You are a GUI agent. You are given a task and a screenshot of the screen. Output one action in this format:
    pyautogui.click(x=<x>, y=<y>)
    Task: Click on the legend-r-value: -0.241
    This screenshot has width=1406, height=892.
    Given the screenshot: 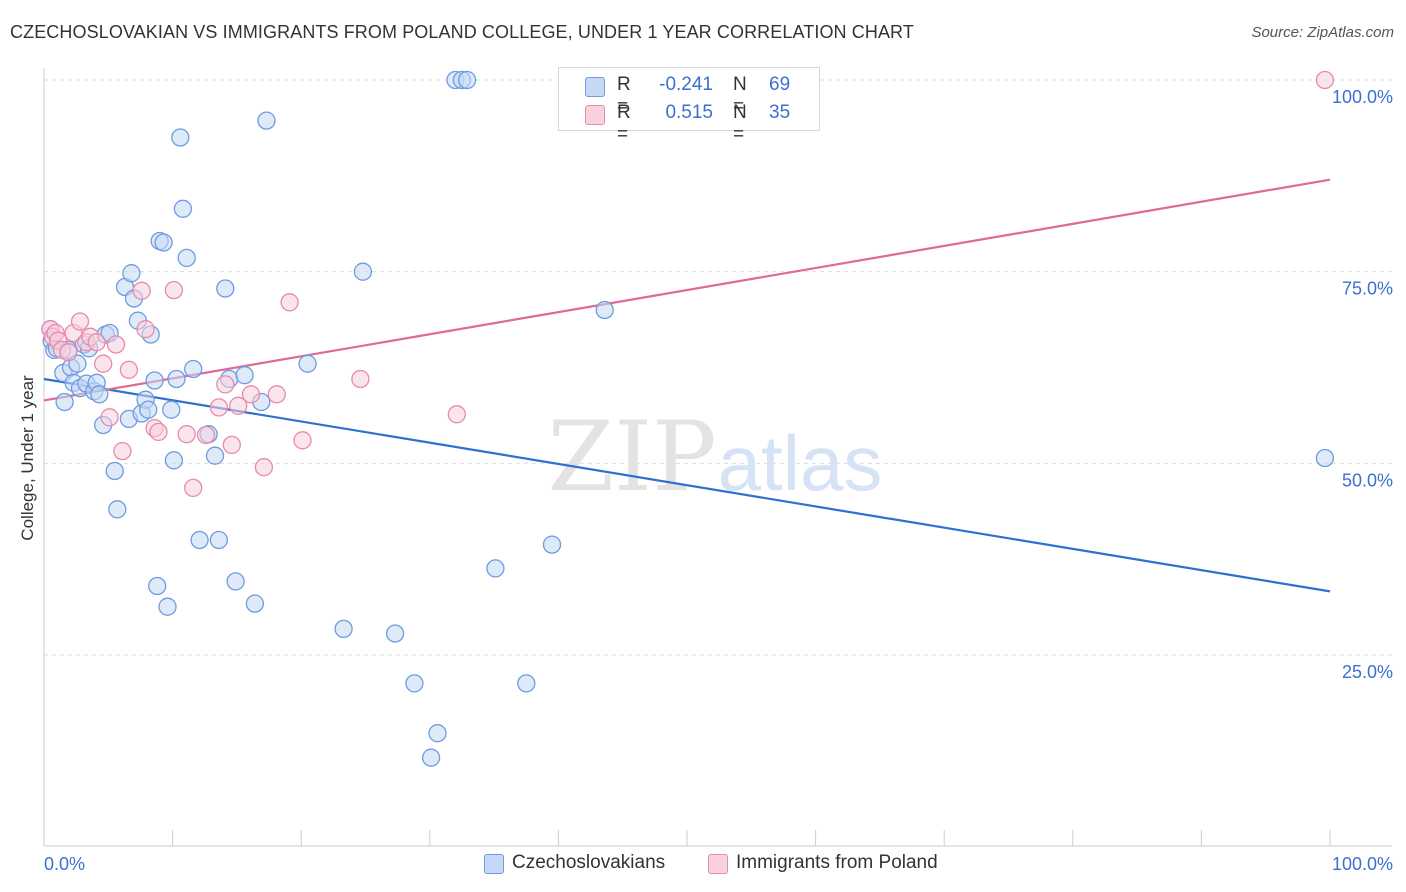 What is the action you would take?
    pyautogui.click(x=686, y=84)
    